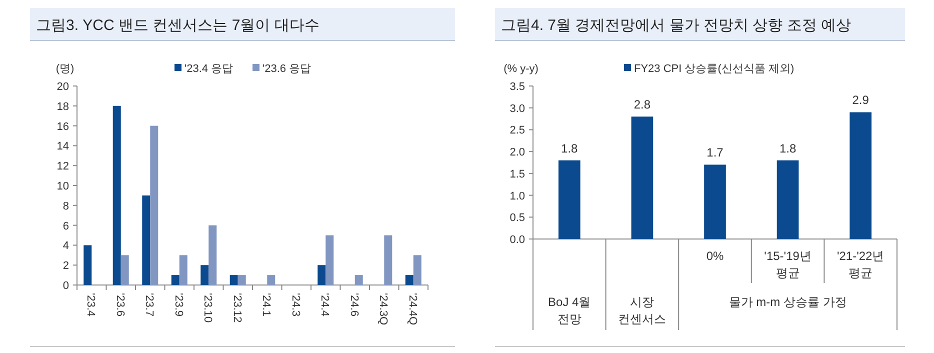 The height and width of the screenshot is (353, 934). Describe the element at coordinates (65, 206) in the screenshot. I see `y-tick-label: 8` at that location.